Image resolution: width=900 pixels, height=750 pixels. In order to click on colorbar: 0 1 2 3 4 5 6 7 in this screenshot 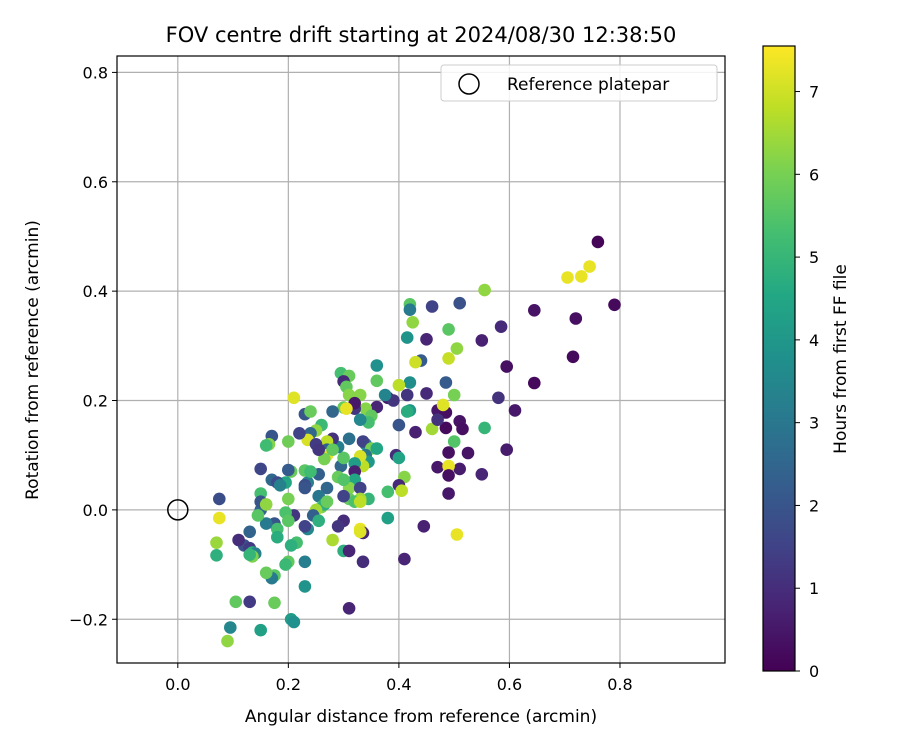, I will do `click(790, 363)`.